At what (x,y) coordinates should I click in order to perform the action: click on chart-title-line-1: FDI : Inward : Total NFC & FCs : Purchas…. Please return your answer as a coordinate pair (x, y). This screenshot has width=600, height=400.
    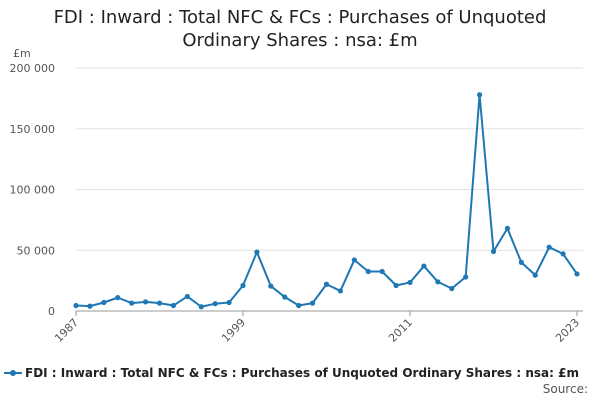
    Looking at the image, I should click on (300, 17).